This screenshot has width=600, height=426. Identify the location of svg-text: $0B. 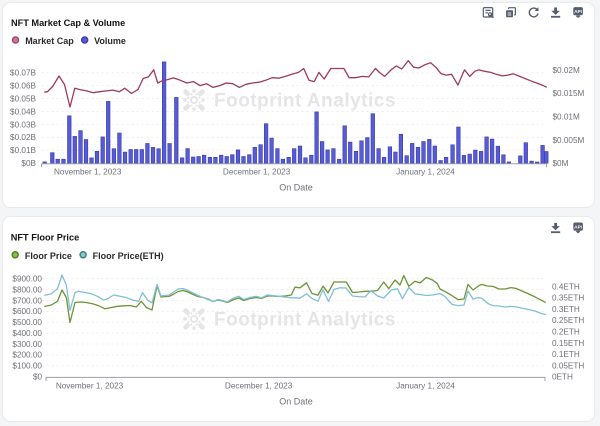
(28, 163).